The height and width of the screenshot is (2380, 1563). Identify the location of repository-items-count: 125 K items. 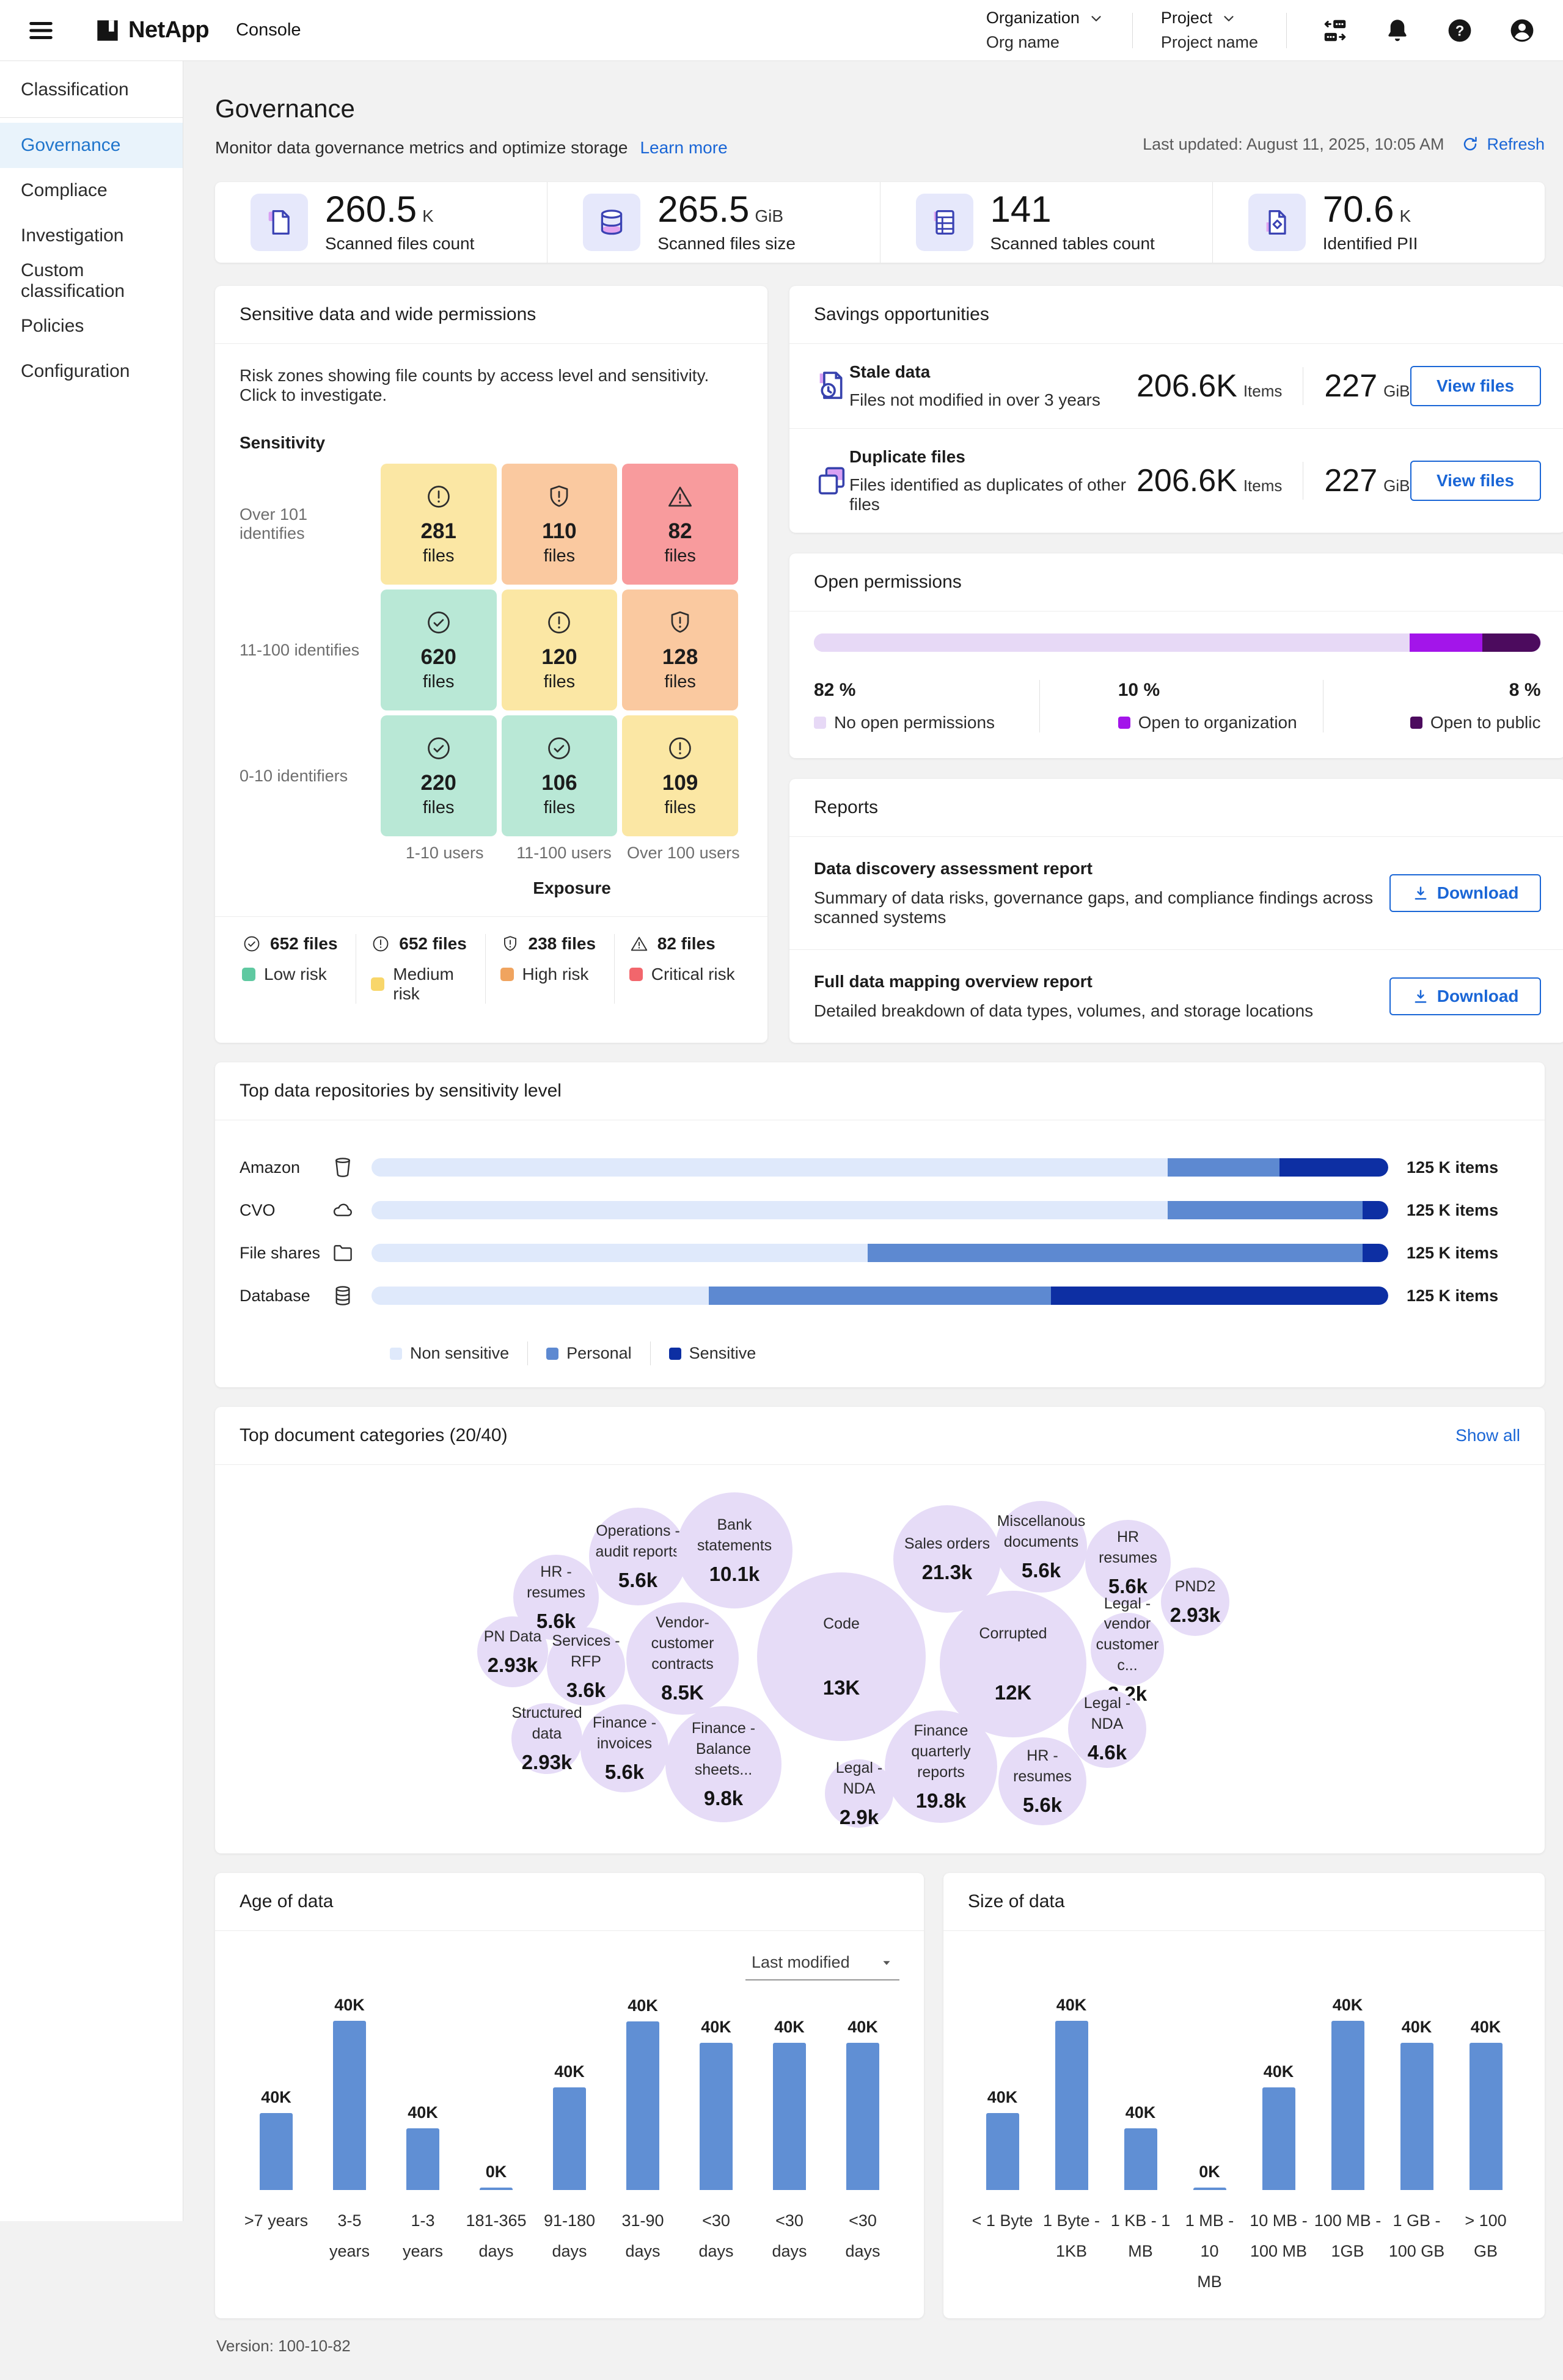
(1453, 1167).